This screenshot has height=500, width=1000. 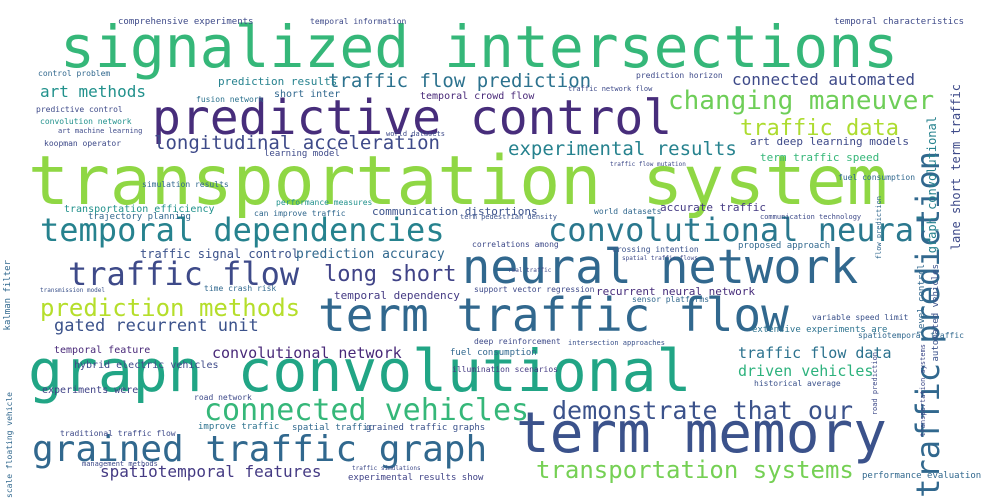 I want to click on cloud-word: automated vehicles, so click(x=936, y=313).